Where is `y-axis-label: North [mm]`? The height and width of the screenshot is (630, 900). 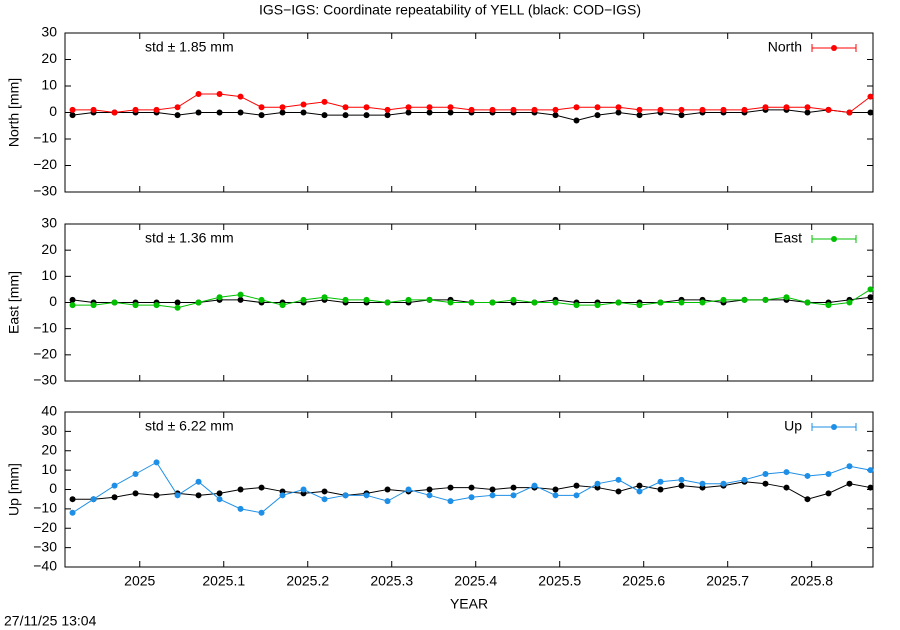
y-axis-label: North [mm] is located at coordinates (14, 112).